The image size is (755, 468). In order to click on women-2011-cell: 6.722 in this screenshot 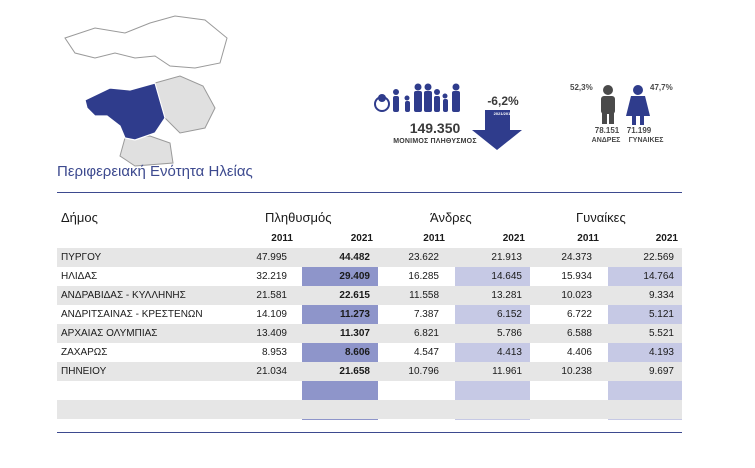, I will do `click(579, 314)`.